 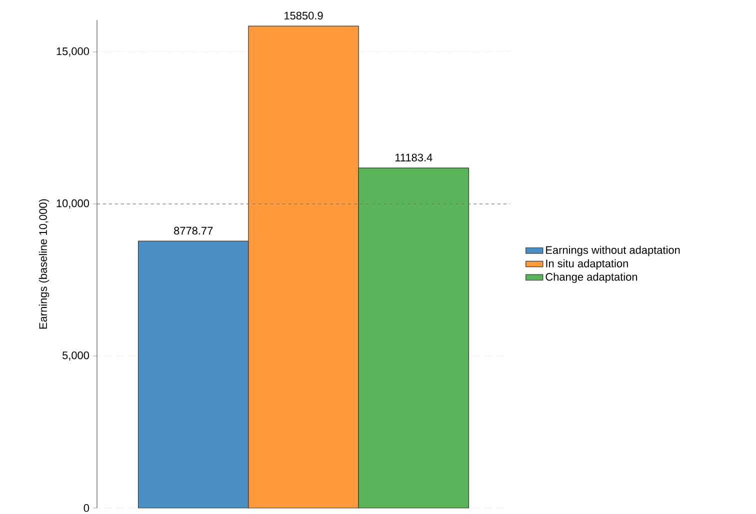 I want to click on data-label: 8778.77, so click(x=193, y=230).